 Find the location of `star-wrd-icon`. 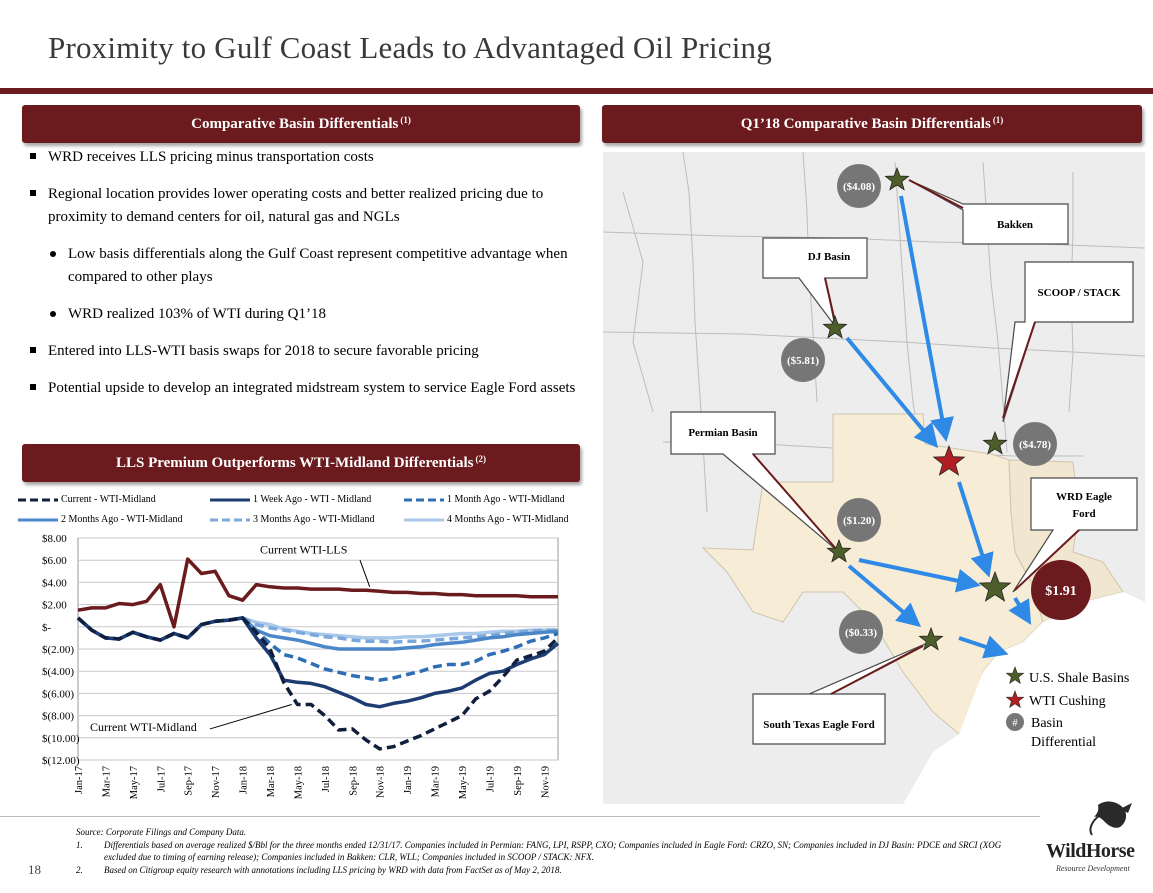

star-wrd-icon is located at coordinates (995, 586).